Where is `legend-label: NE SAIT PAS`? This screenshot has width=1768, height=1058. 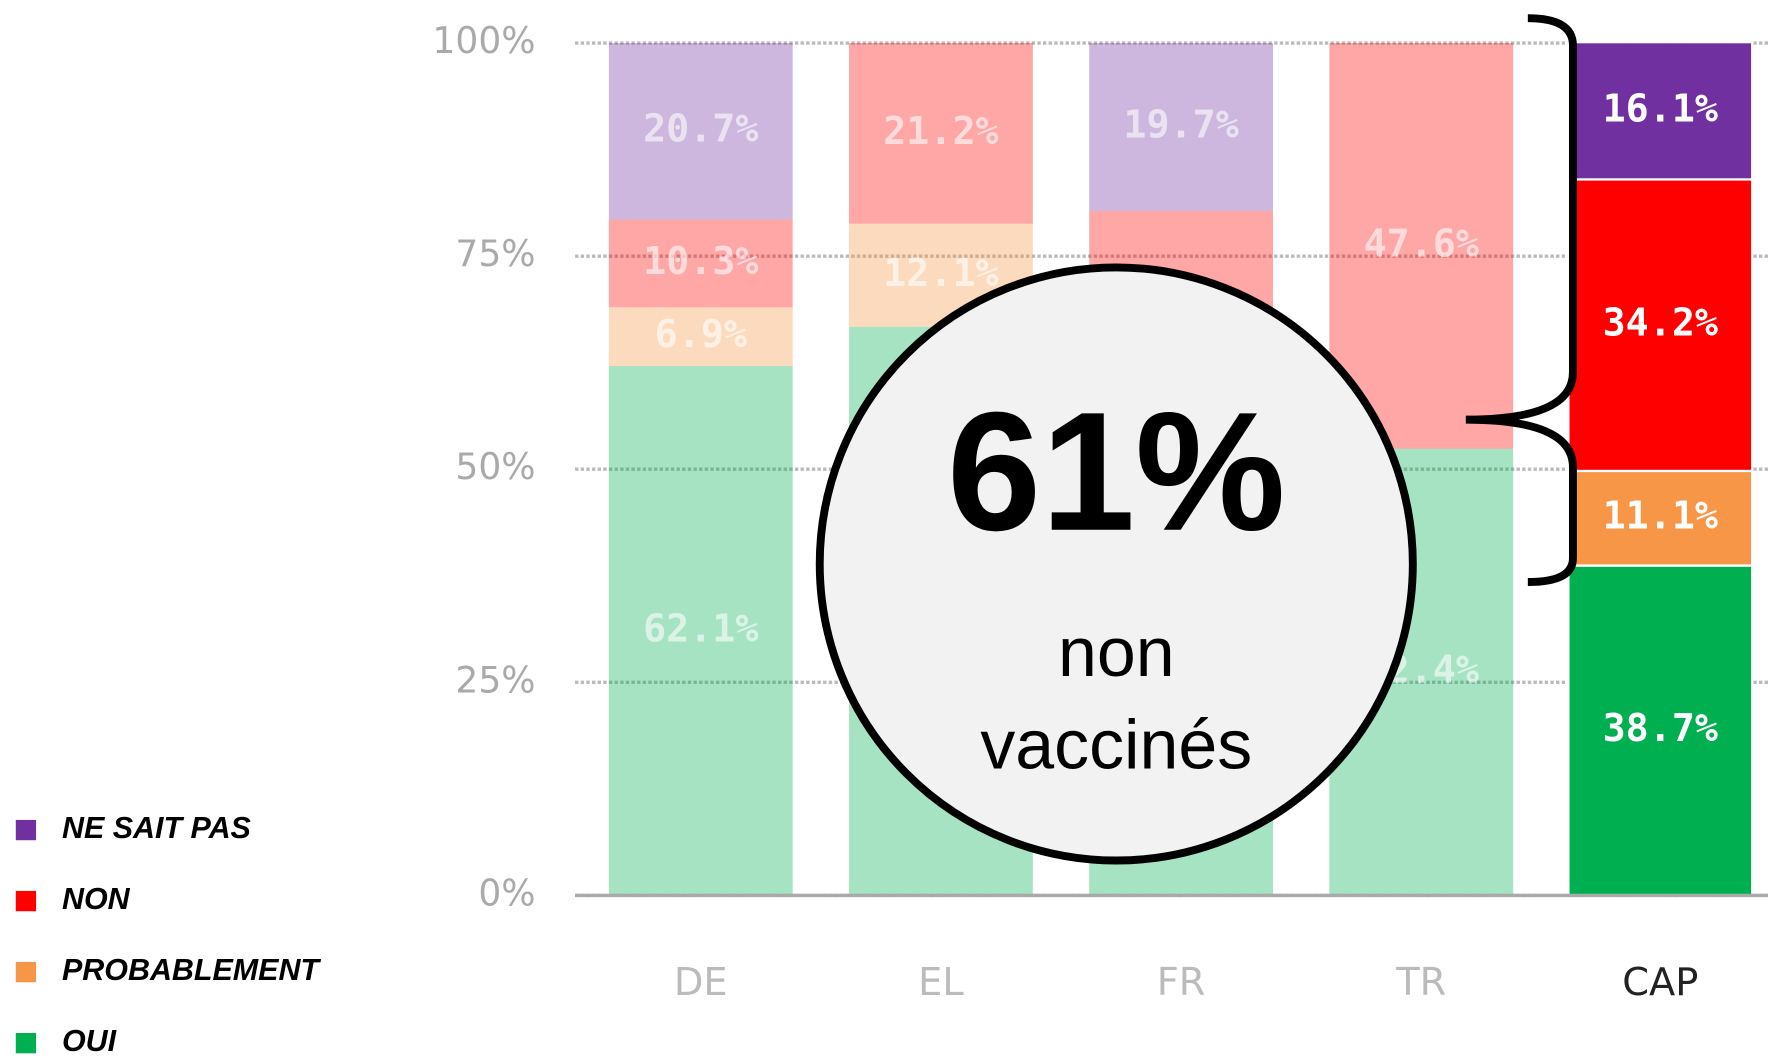
legend-label: NE SAIT PAS is located at coordinates (156, 828).